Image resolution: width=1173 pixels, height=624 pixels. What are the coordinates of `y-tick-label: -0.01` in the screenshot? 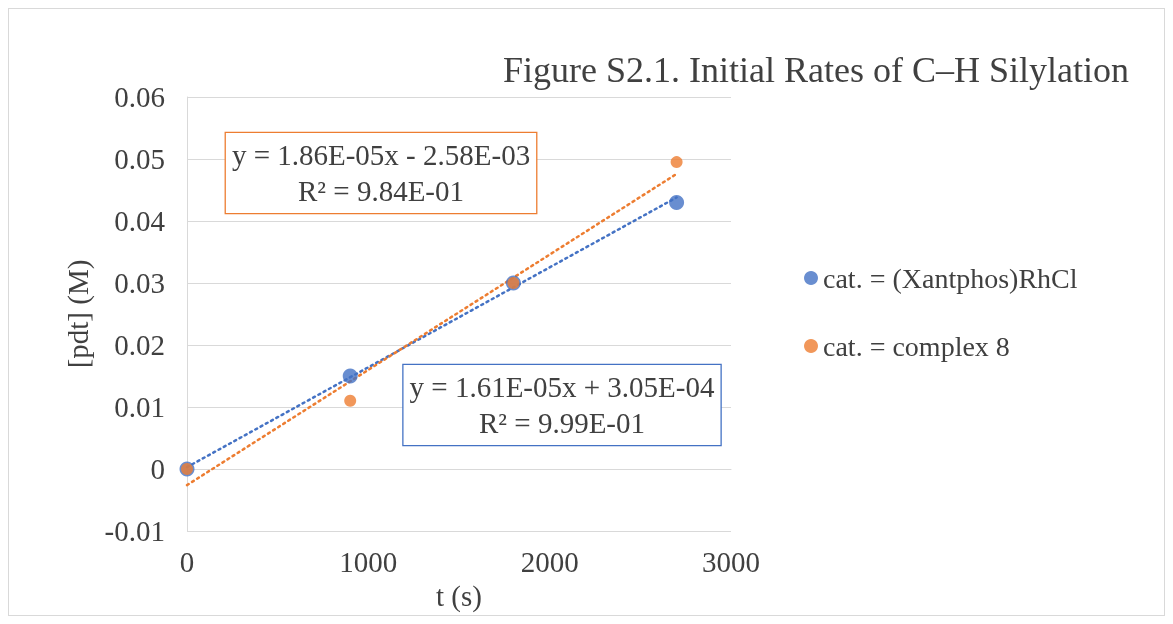 It's located at (134, 531).